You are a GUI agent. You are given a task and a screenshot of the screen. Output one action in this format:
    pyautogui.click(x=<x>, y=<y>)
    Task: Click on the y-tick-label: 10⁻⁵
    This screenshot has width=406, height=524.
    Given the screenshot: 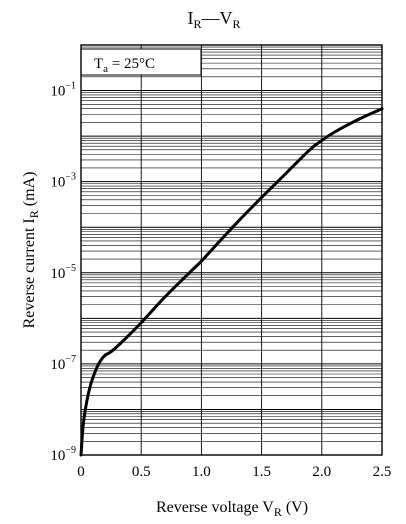 What is the action you would take?
    pyautogui.click(x=63, y=272)
    